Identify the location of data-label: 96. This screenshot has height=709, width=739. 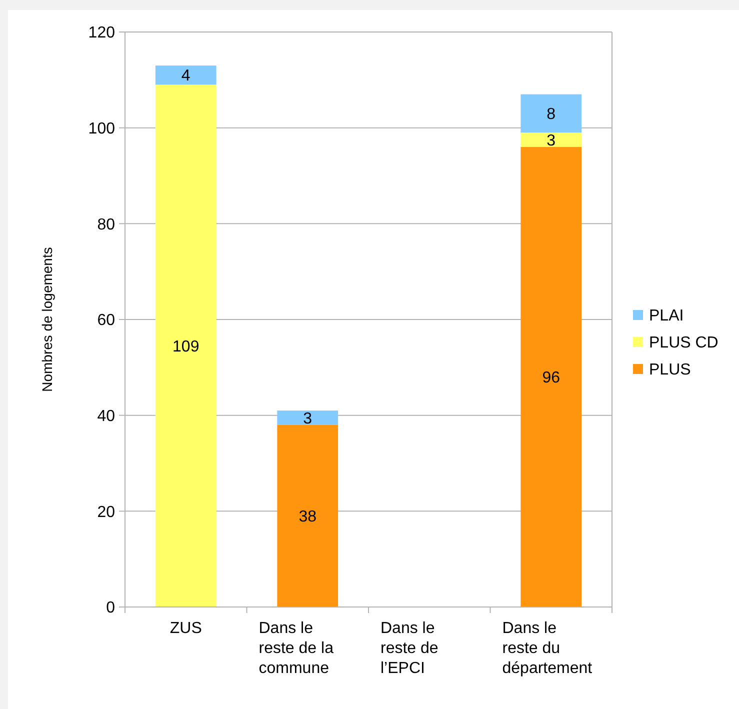
(551, 378).